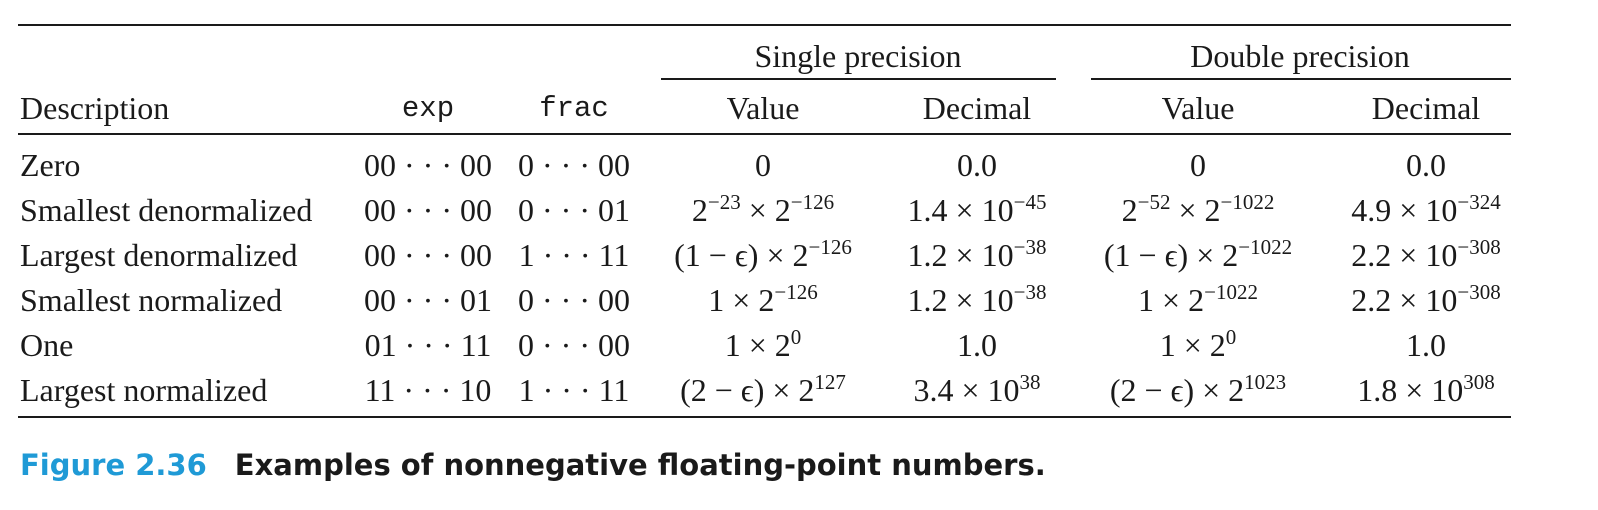  I want to click on row-sp-decimal: 0.0, so click(977, 165).